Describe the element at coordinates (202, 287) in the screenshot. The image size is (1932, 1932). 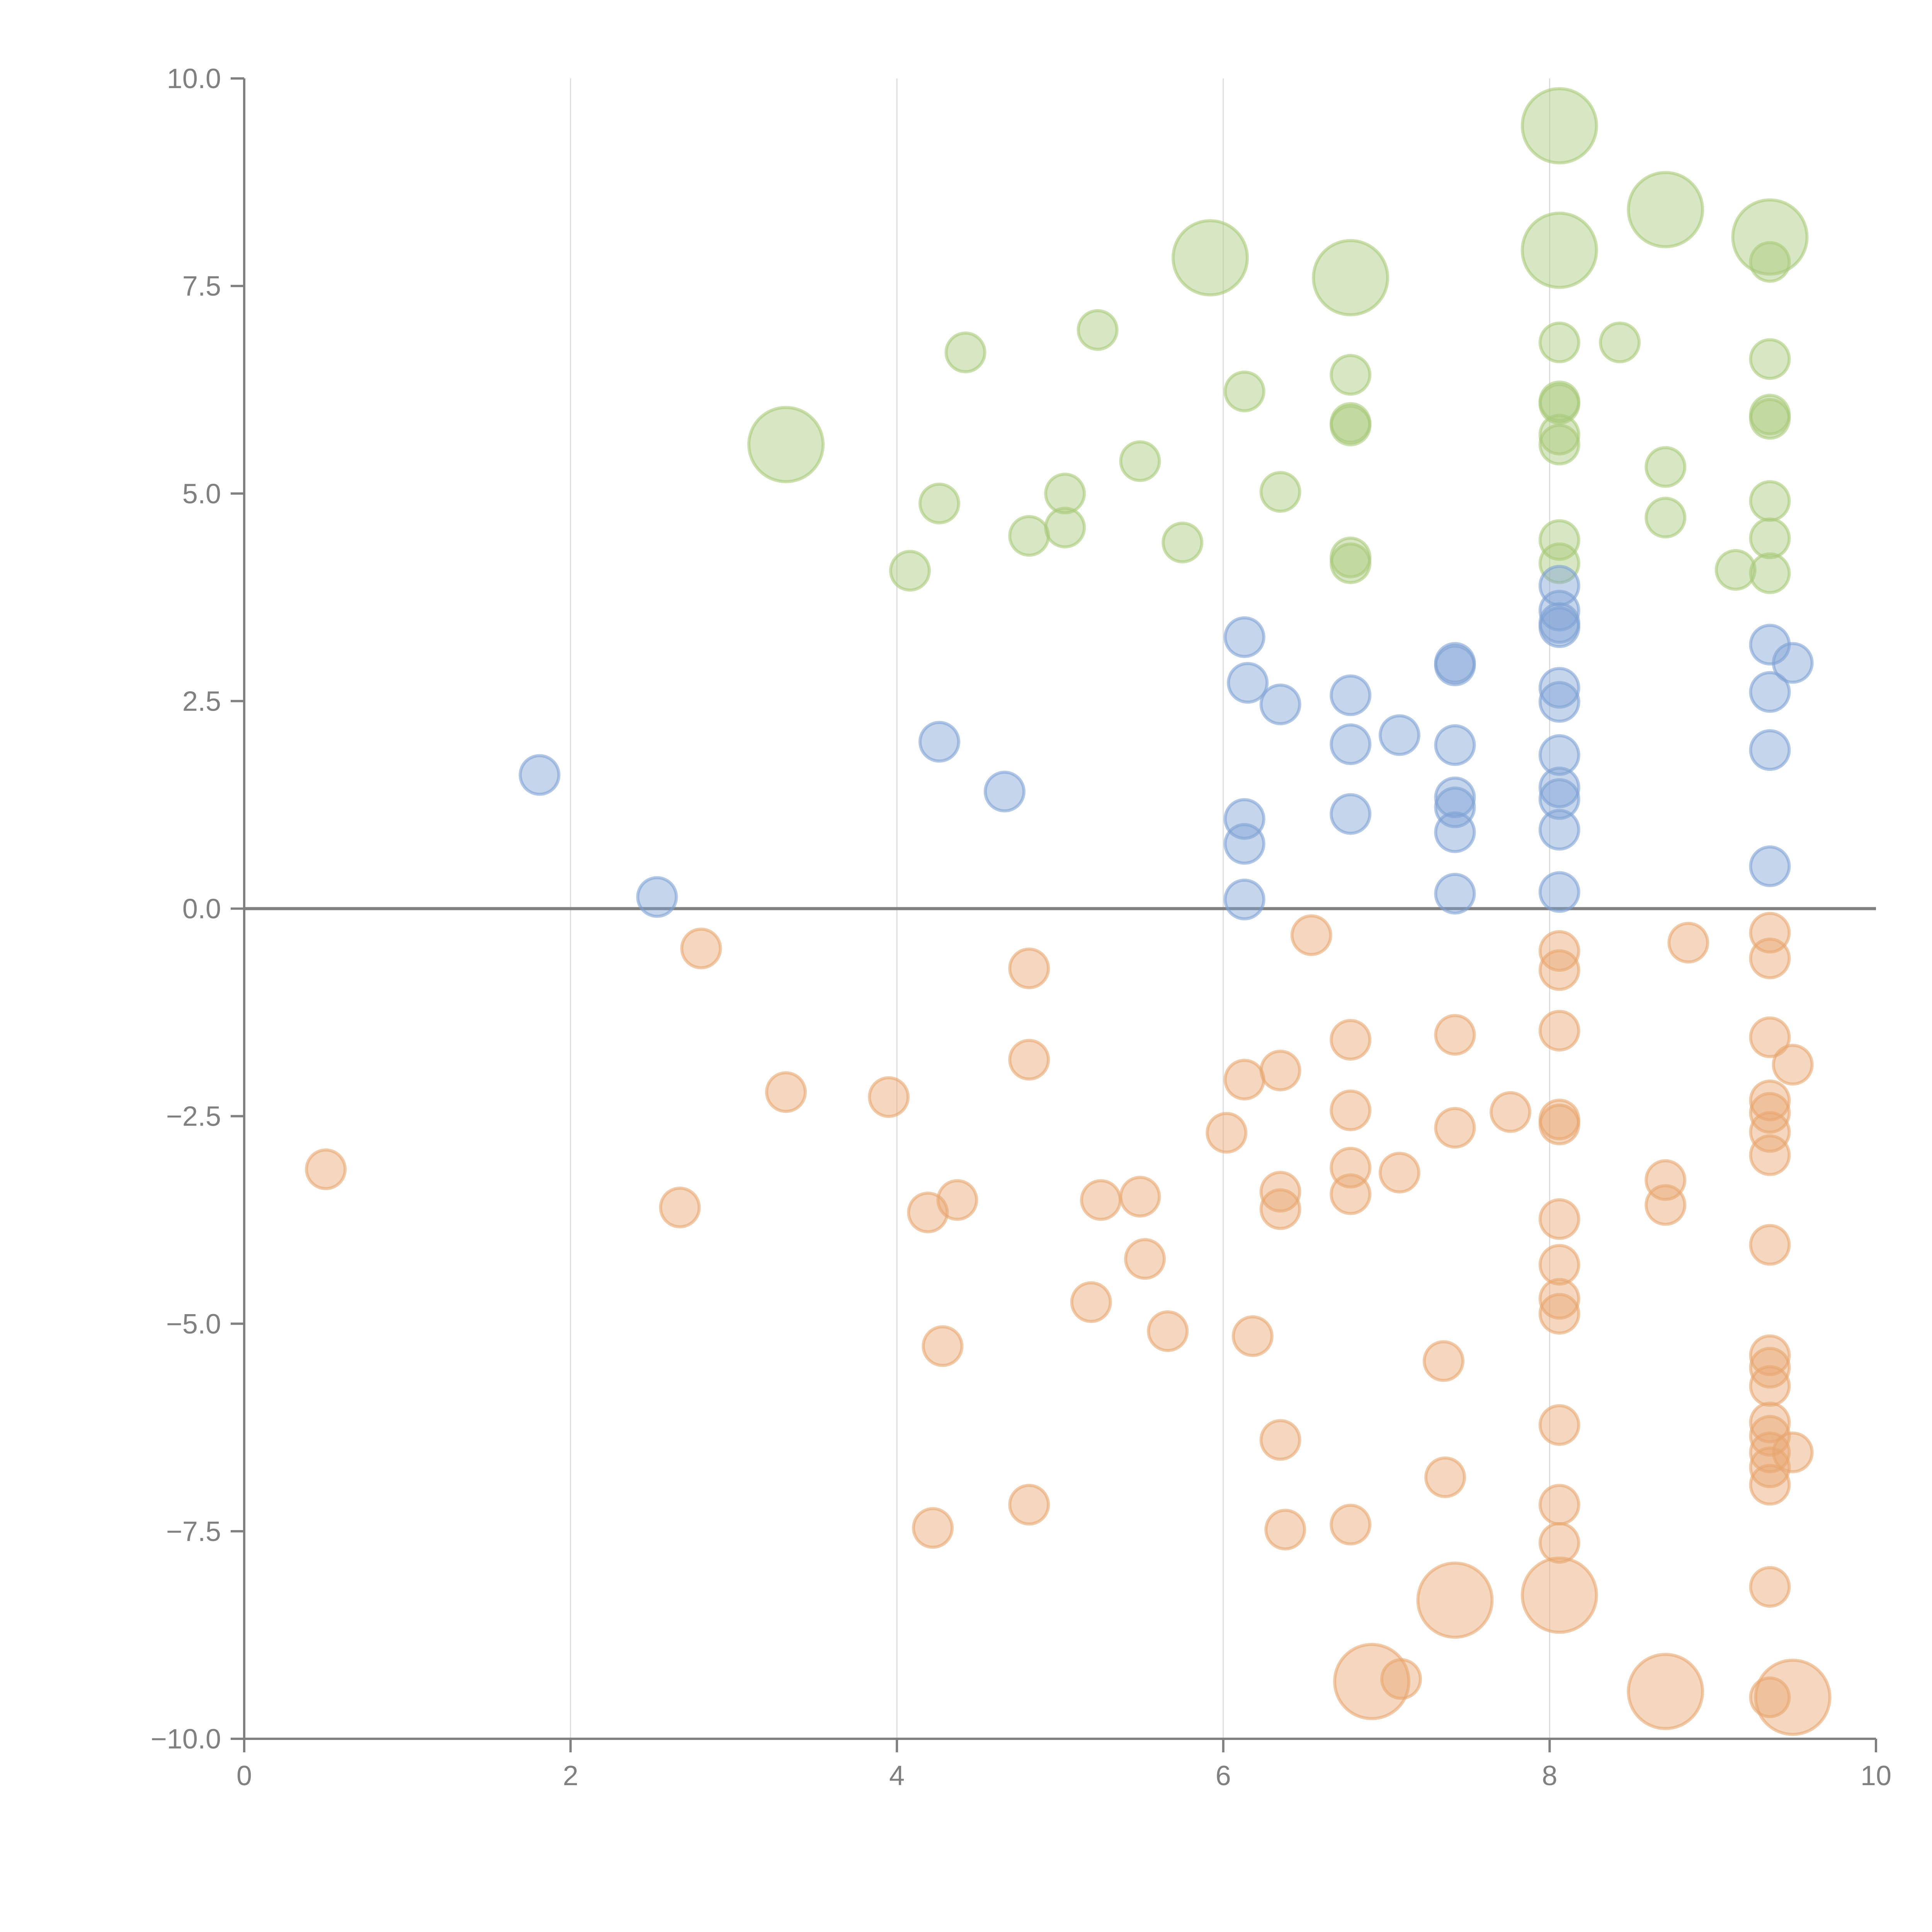
I see `y-tick-label: 7.5` at that location.